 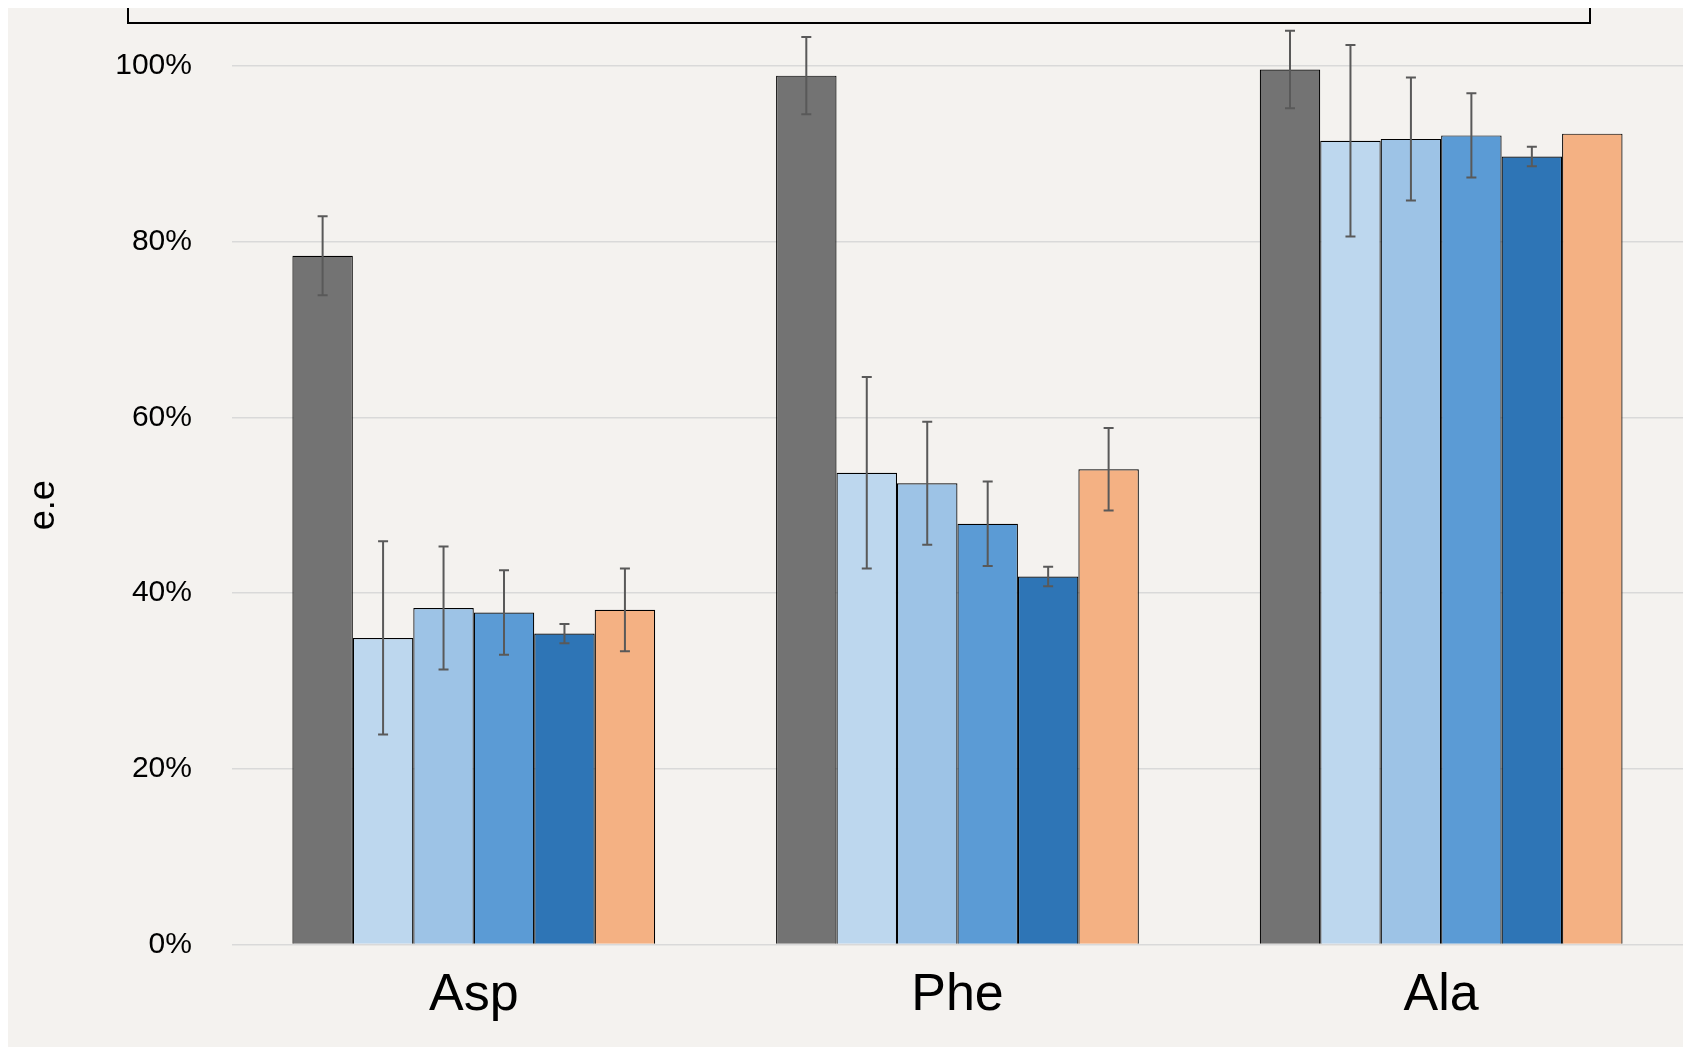 What do you see at coordinates (41, 505) in the screenshot?
I see `y-axis-title: e.e` at bounding box center [41, 505].